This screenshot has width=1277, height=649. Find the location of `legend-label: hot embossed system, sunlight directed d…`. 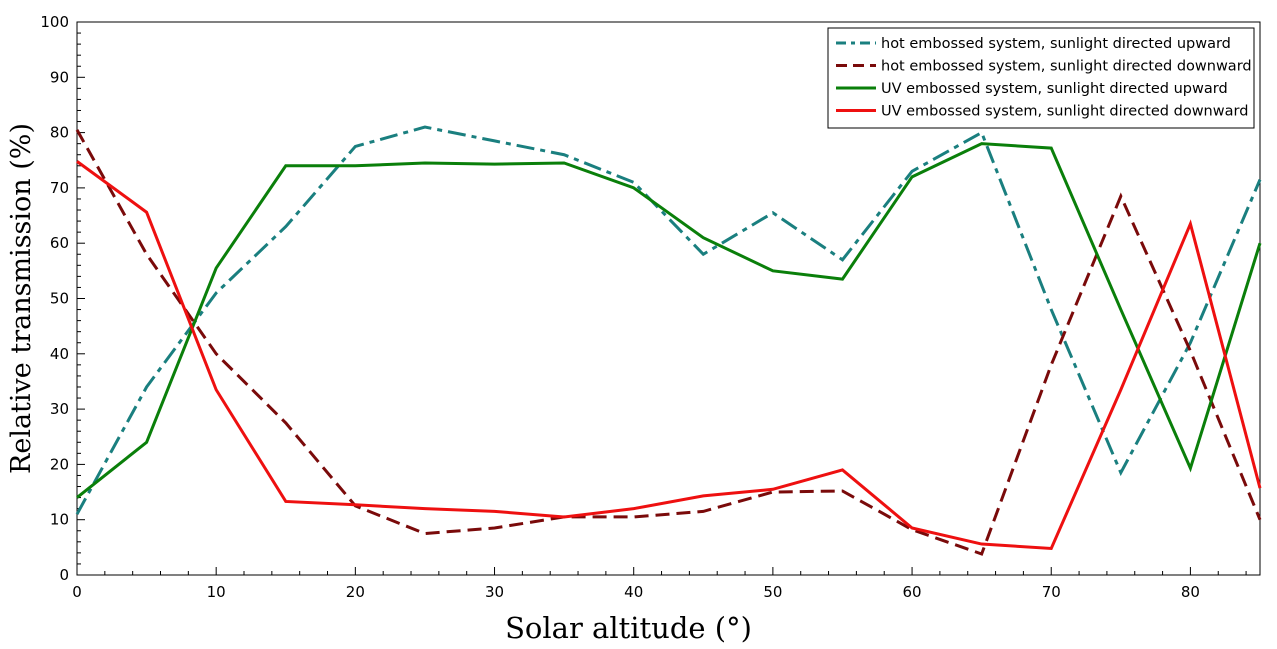

legend-label: hot embossed system, sunlight directed d… is located at coordinates (1066, 67).